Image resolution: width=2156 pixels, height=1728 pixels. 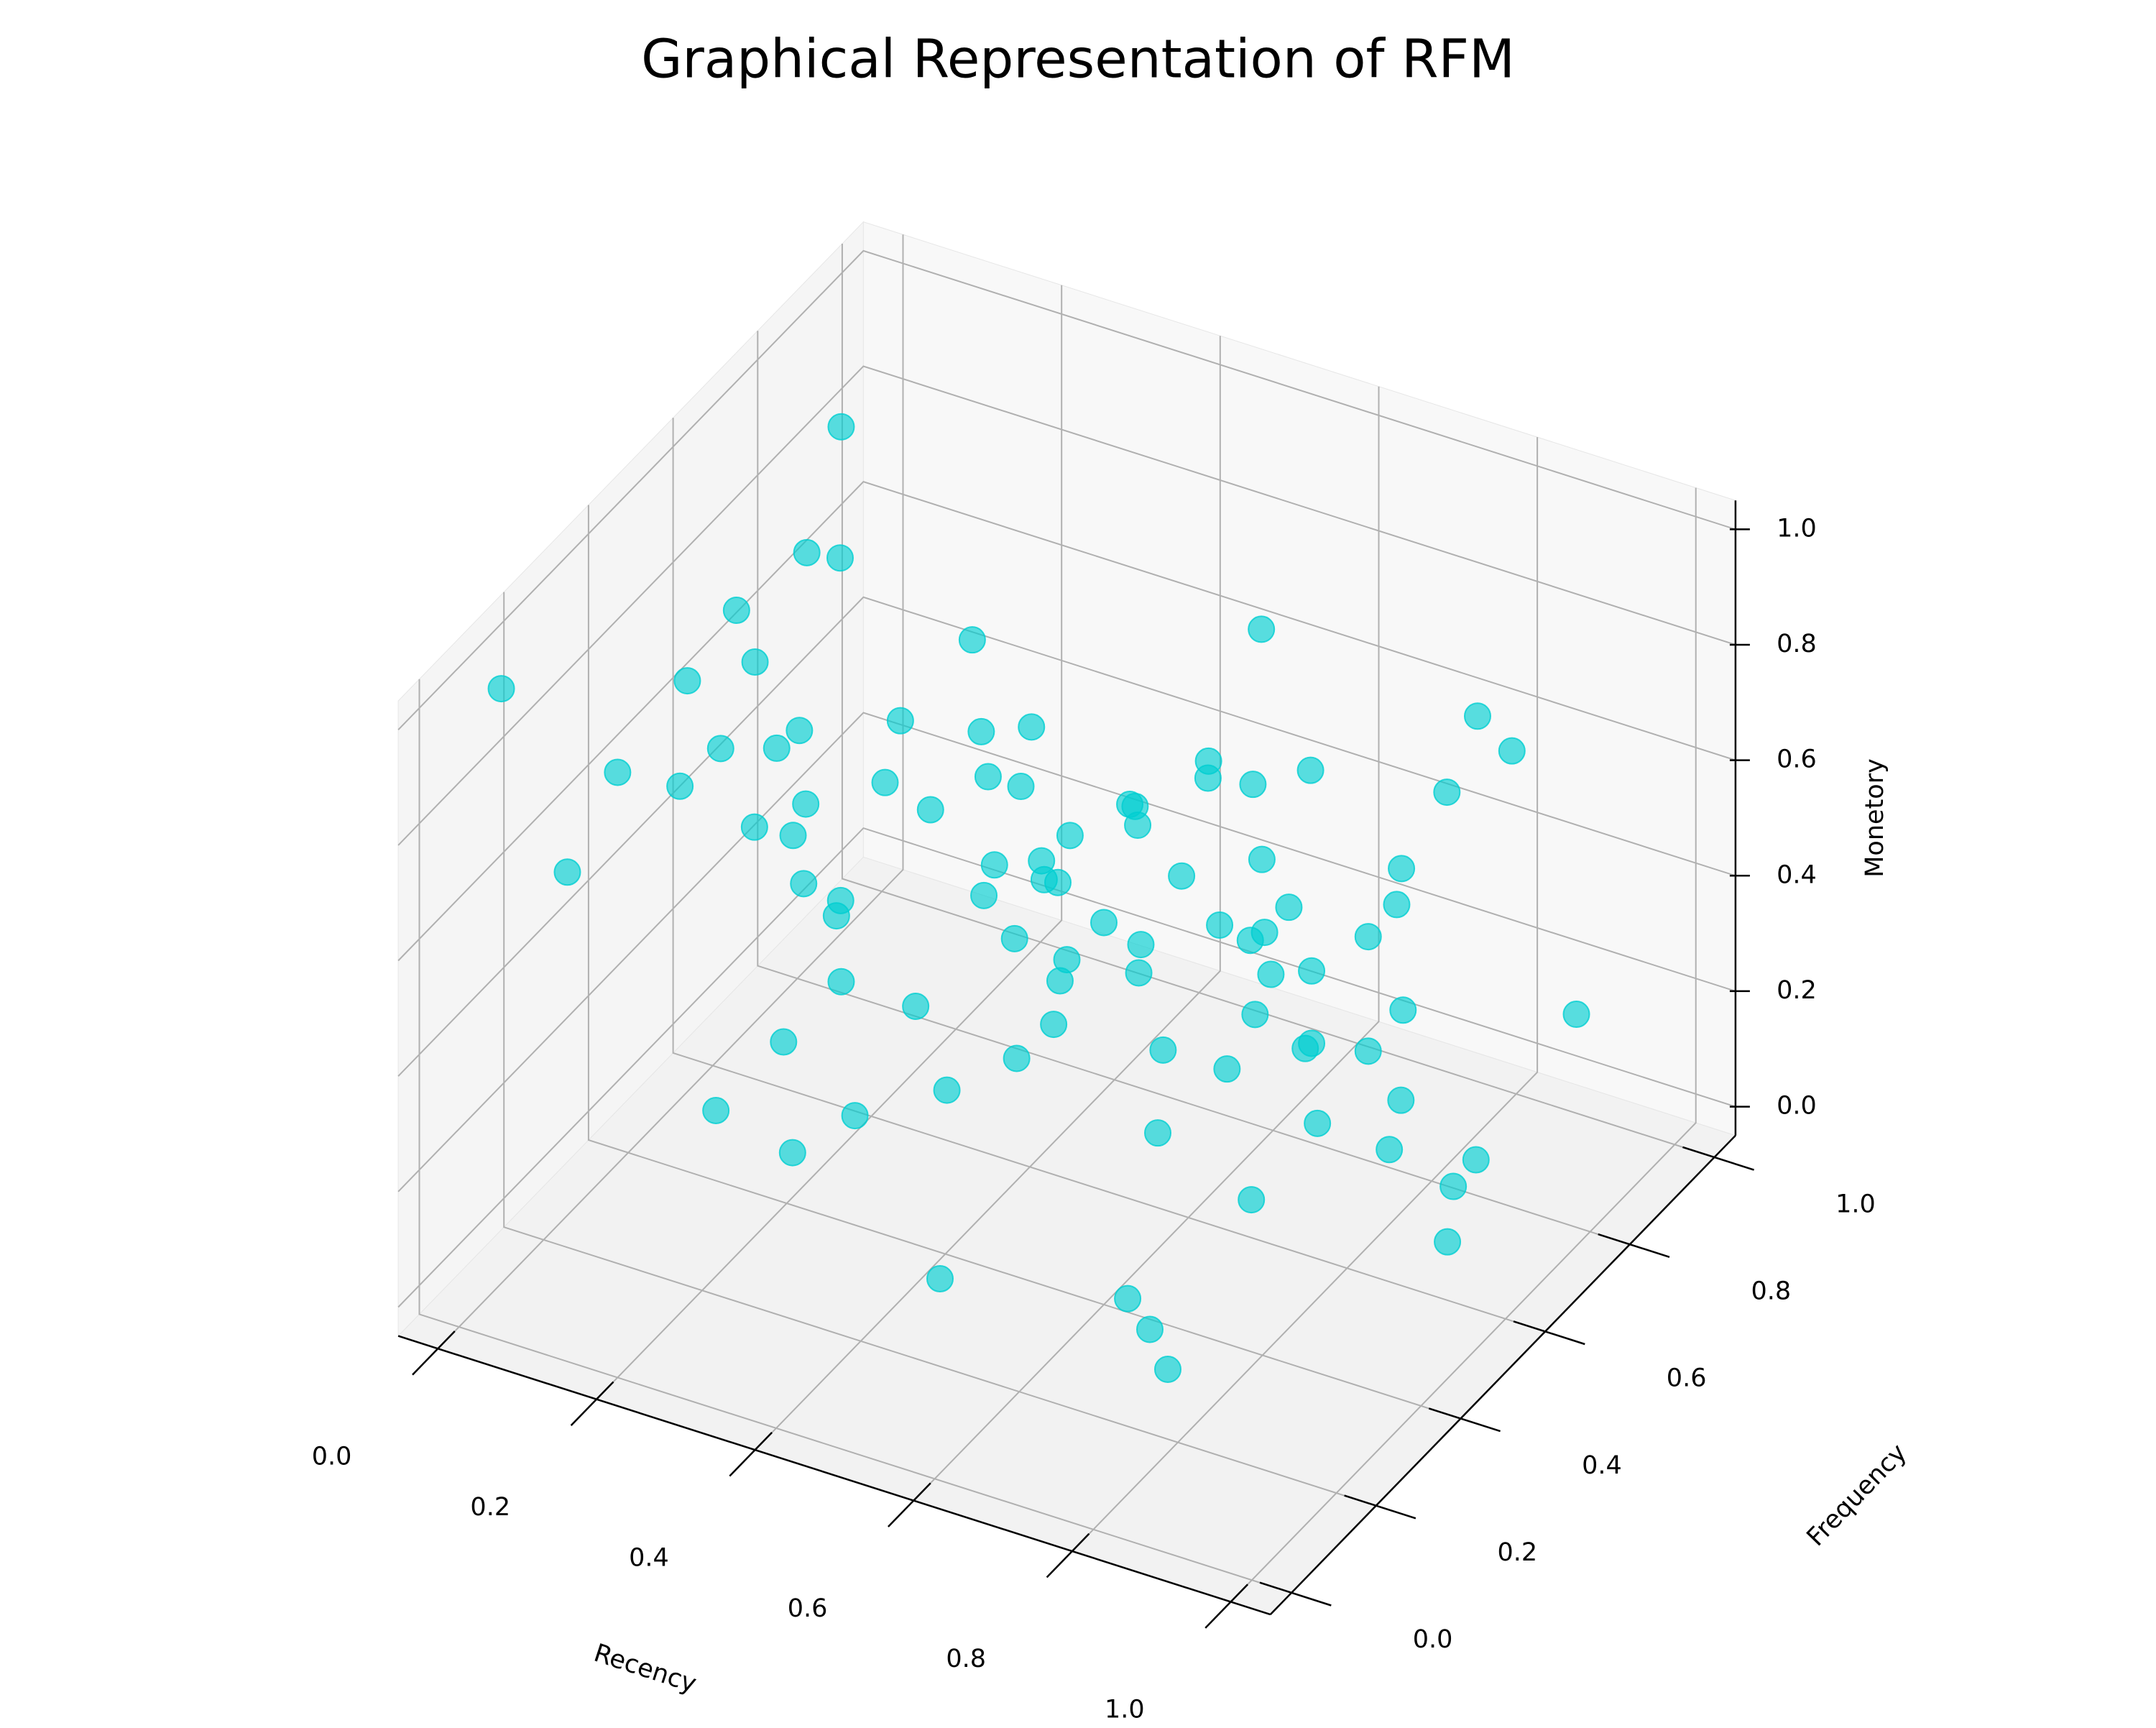 What do you see at coordinates (1856, 1204) in the screenshot?
I see `y-tick-label: 1.0` at bounding box center [1856, 1204].